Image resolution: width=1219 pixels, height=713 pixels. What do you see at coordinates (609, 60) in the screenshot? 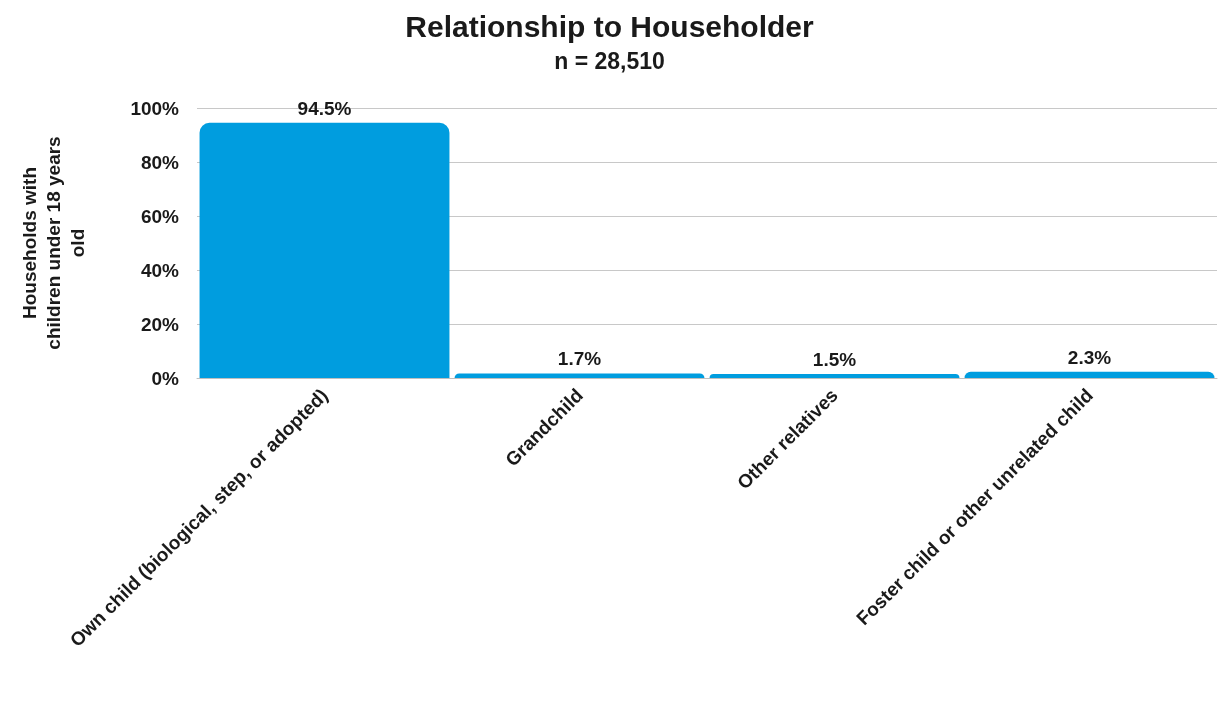
I see `chart-subtitle: n = 28,510` at bounding box center [609, 60].